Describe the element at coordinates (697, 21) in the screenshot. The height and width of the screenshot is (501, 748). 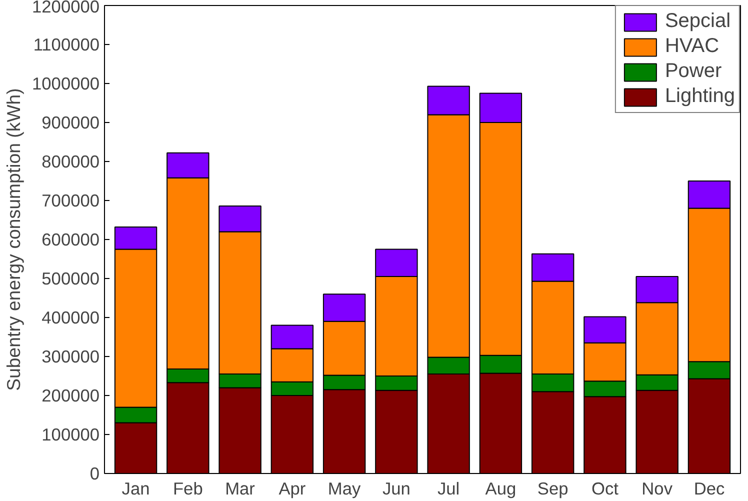
I see `legend-label: Sepcial` at that location.